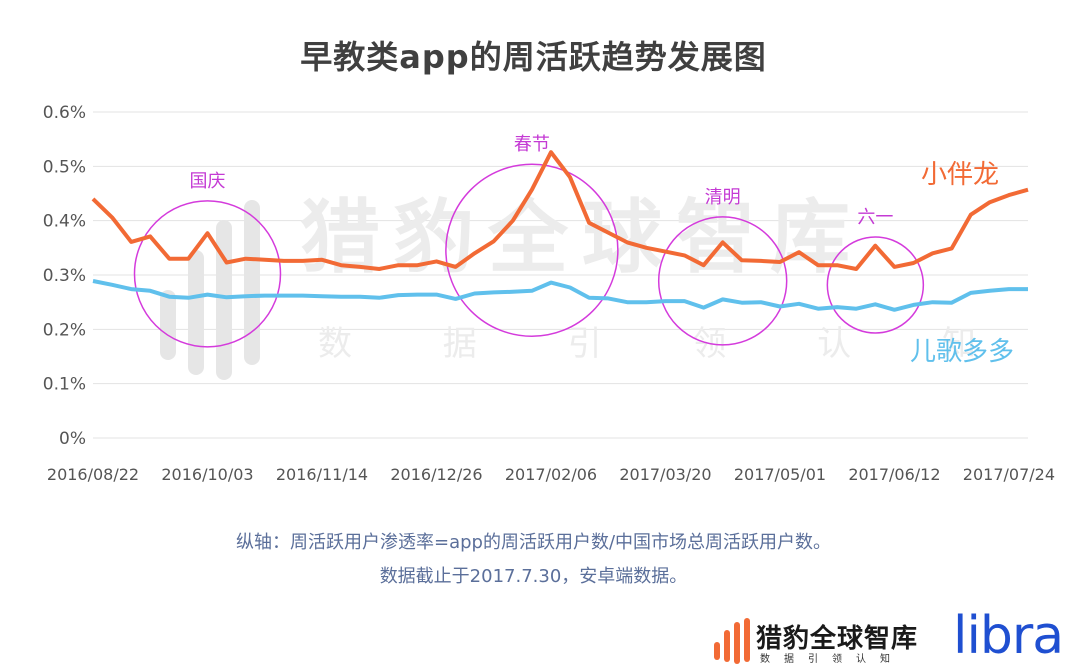 The image size is (1067, 666). I want to click on series-label: 小伴龙, so click(960, 175).